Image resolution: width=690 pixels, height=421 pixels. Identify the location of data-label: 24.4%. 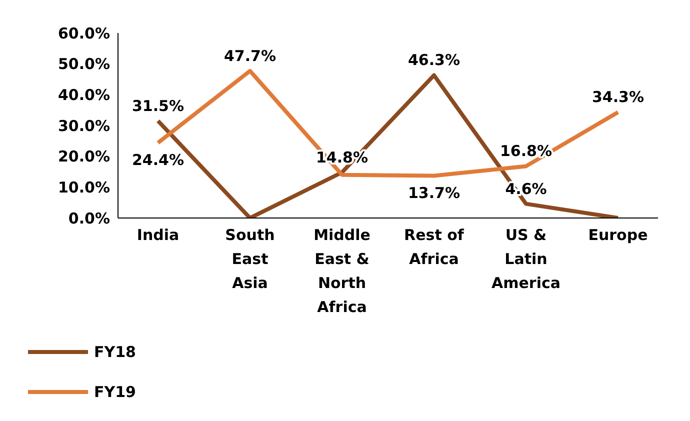
(158, 159).